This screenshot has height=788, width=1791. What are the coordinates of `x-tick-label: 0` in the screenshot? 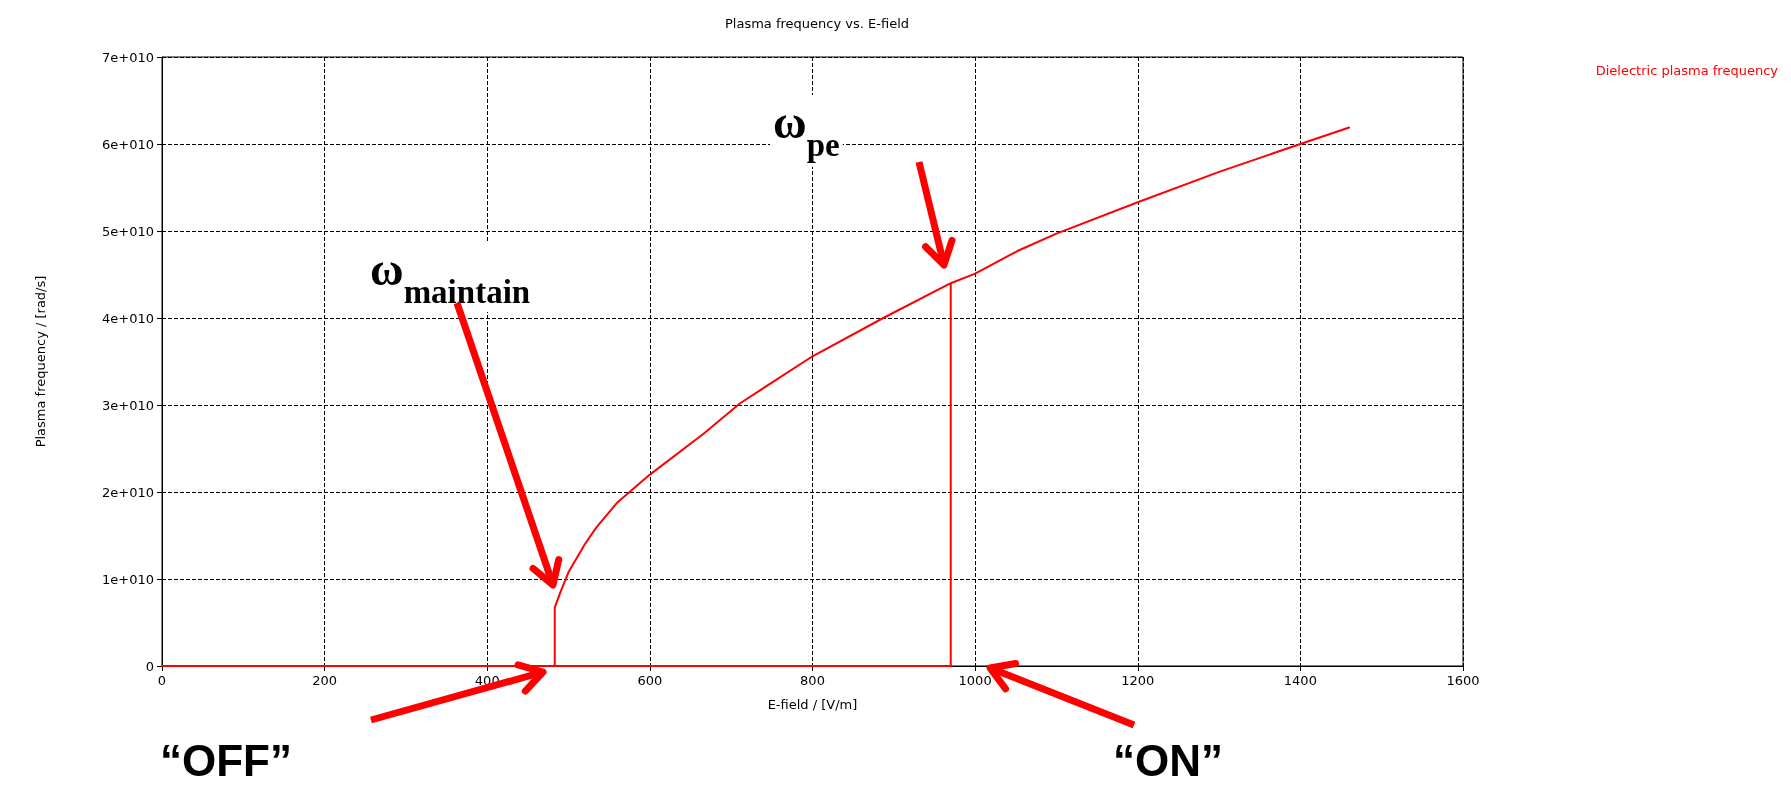 It's located at (162, 680).